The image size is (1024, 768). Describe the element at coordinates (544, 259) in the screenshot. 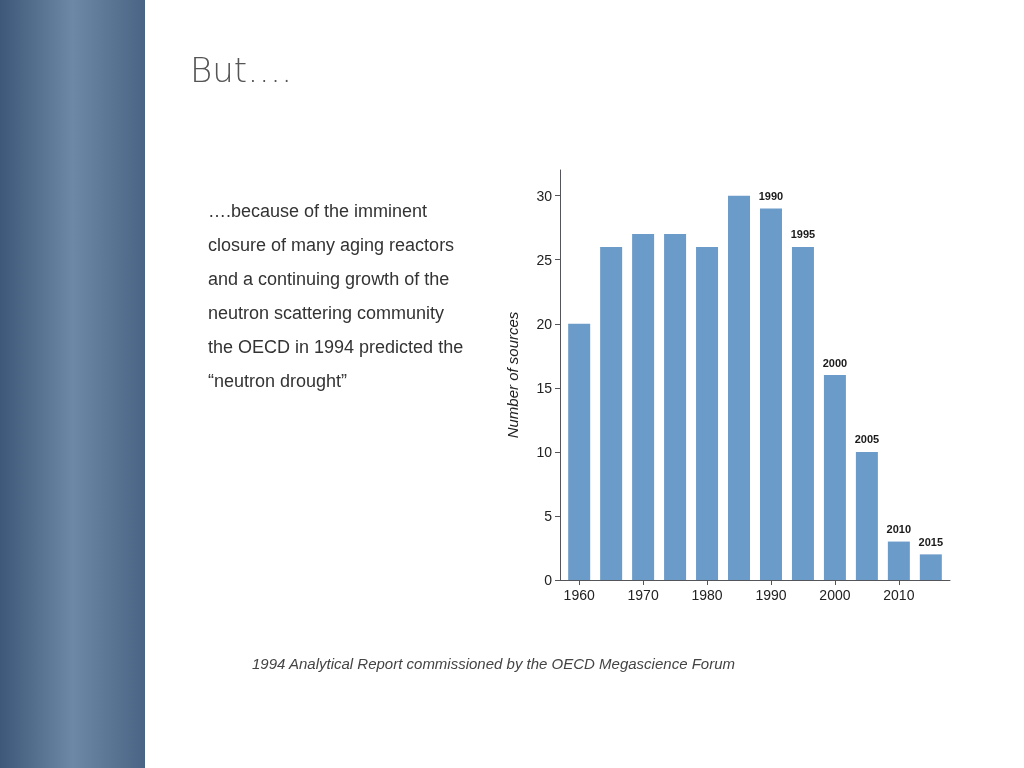

I see `y-tick-label: 25` at that location.